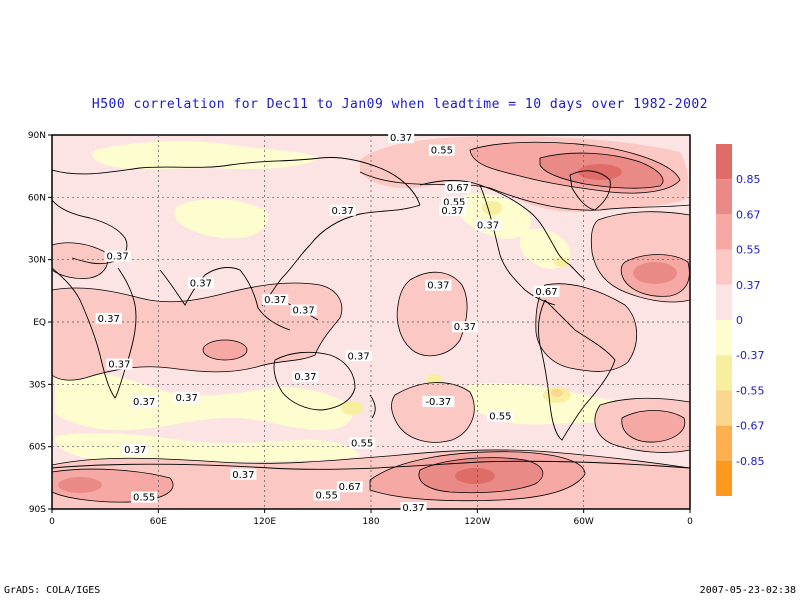 The image size is (800, 600). Describe the element at coordinates (80, 485) in the screenshot. I see `field-pos67-southwest` at that location.